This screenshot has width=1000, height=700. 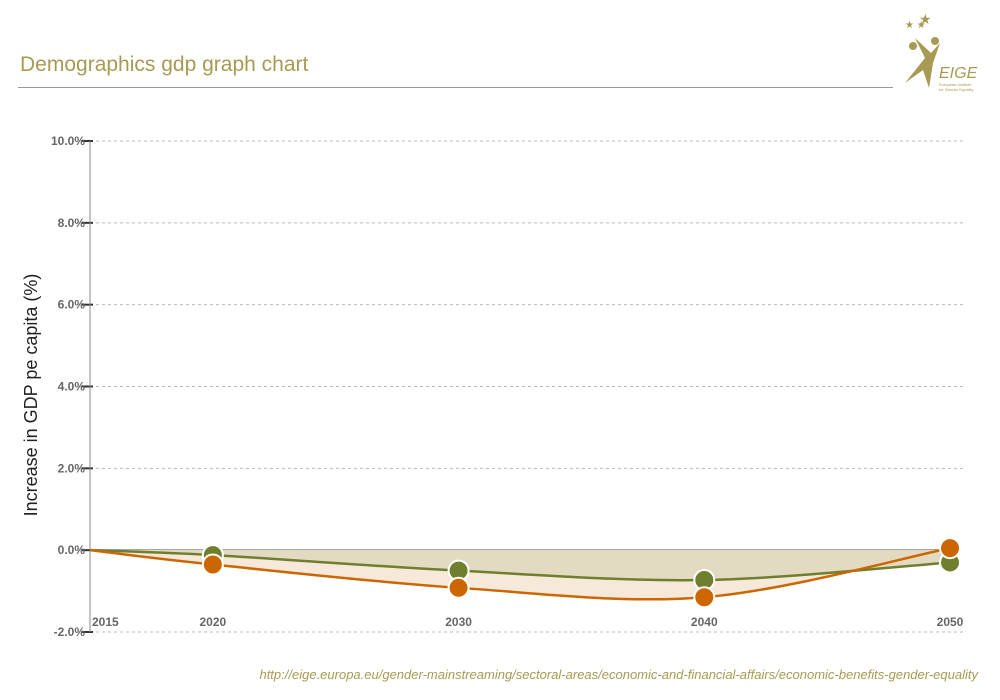 I want to click on y-tick-label: 6.0%, so click(x=72, y=305).